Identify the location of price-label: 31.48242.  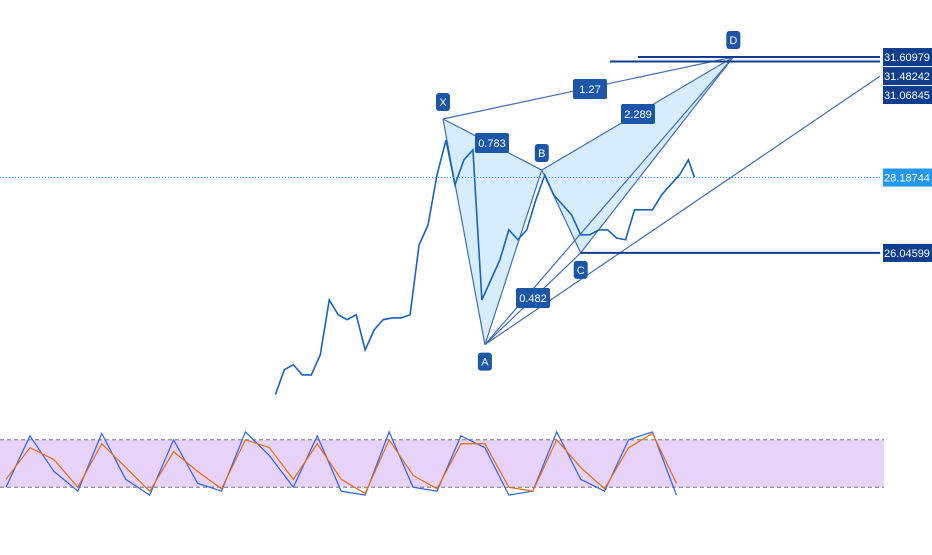
(907, 76).